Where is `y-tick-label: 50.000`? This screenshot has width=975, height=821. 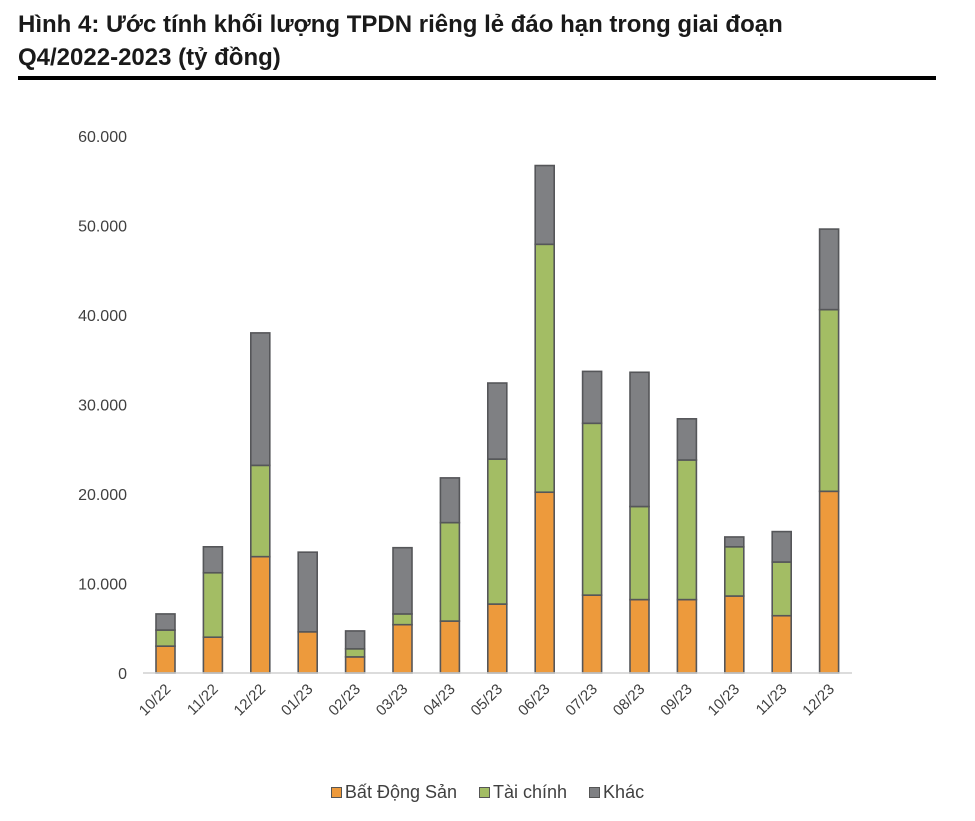 y-tick-label: 50.000 is located at coordinates (102, 227).